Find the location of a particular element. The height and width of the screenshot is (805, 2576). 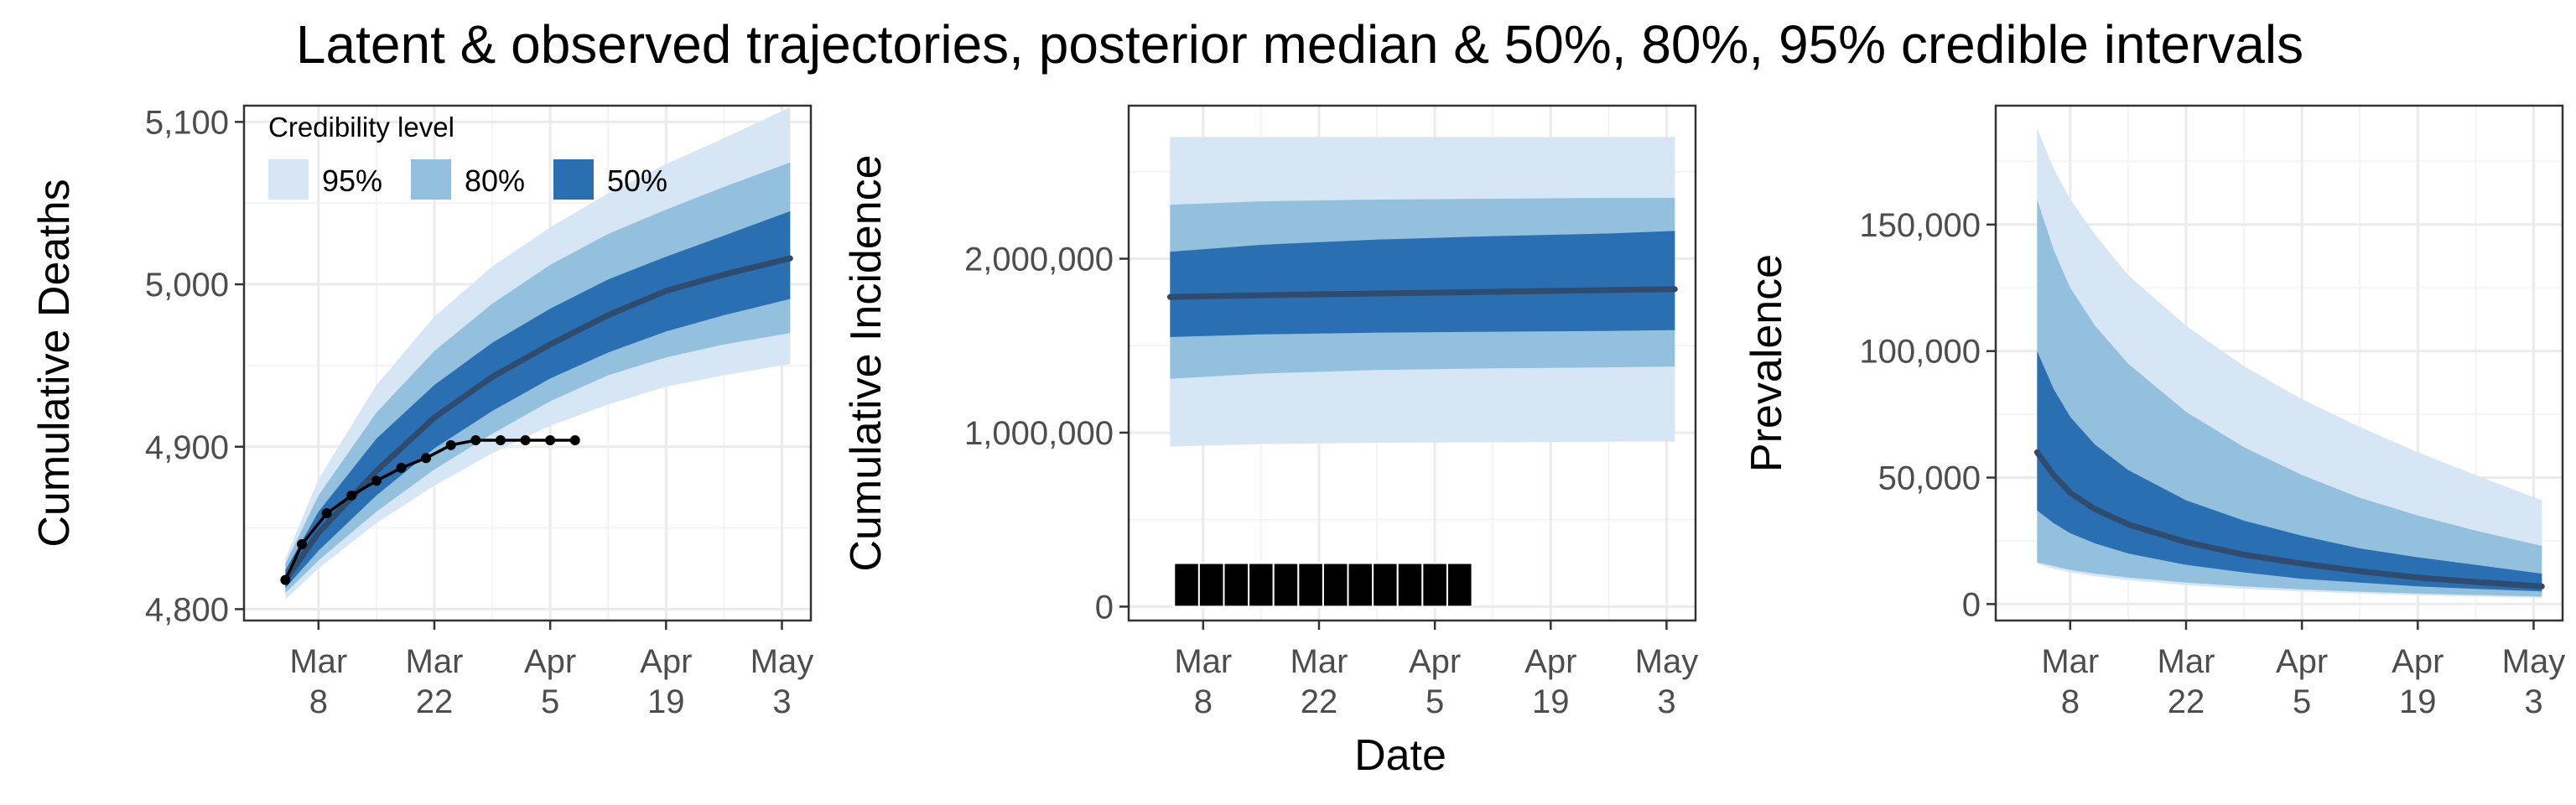

y-axis-title: Prevalence is located at coordinates (1766, 363).